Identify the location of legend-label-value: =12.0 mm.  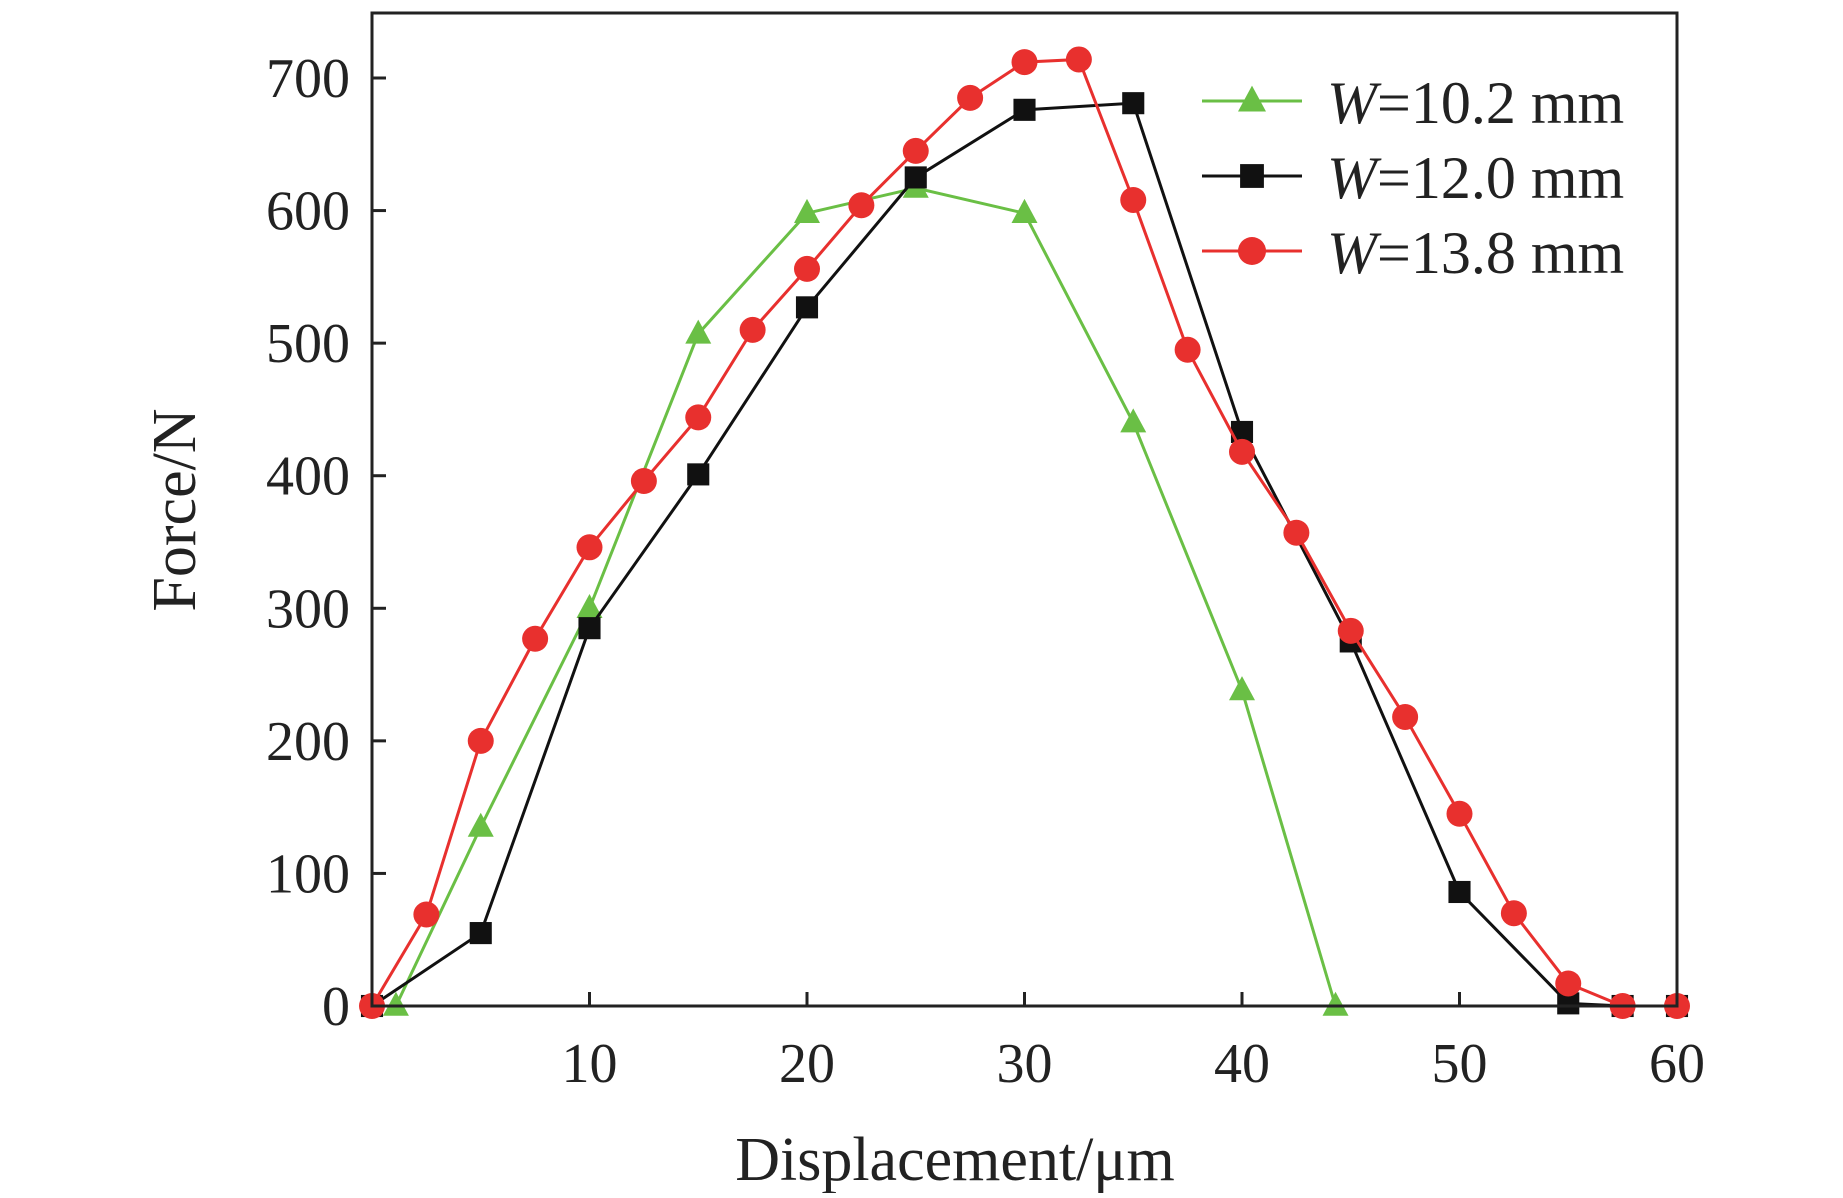
(1500, 178).